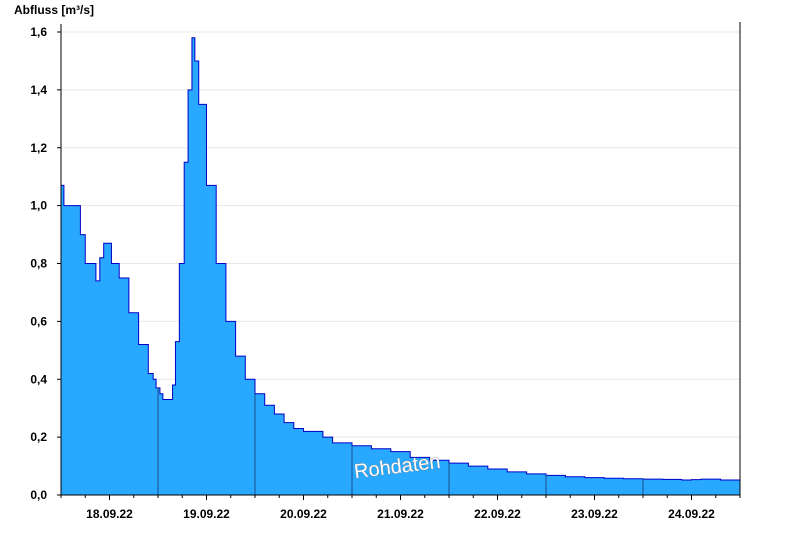  I want to click on x-tick-label: 21.09.22, so click(400, 514).